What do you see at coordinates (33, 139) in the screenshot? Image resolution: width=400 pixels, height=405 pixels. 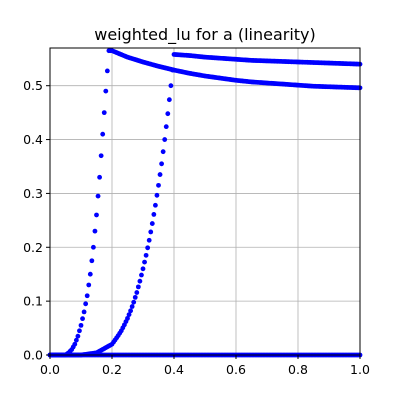 I see `y-tick-label: 0.4` at bounding box center [33, 139].